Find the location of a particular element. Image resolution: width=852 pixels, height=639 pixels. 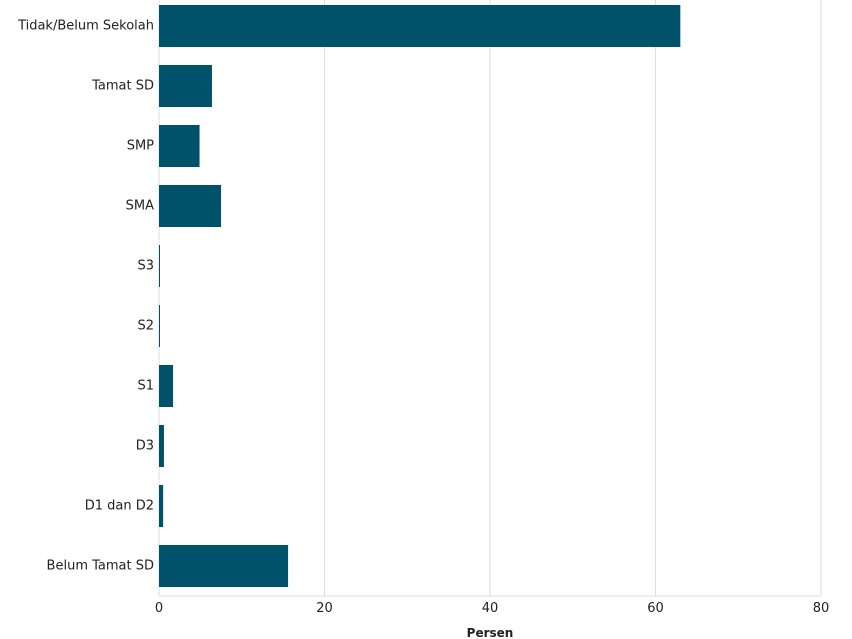

category-label: S1 is located at coordinates (145, 386).